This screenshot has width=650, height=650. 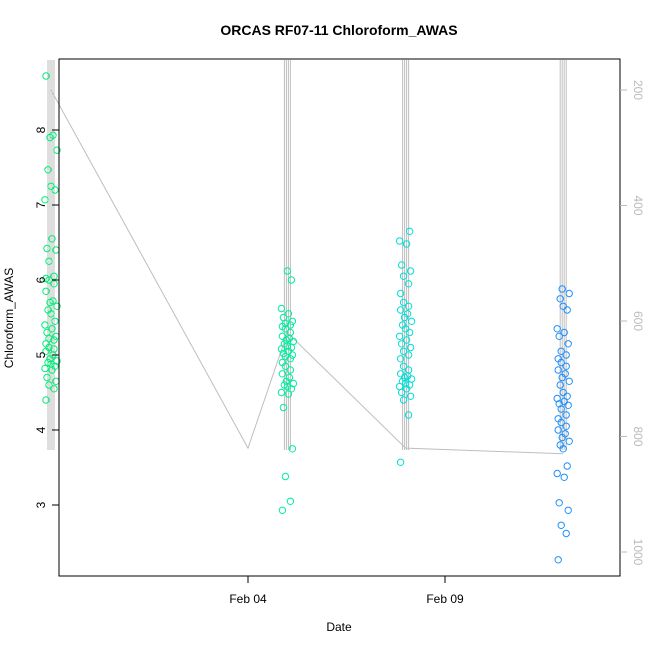 What do you see at coordinates (41, 204) in the screenshot?
I see `y-tick-label: 7` at bounding box center [41, 204].